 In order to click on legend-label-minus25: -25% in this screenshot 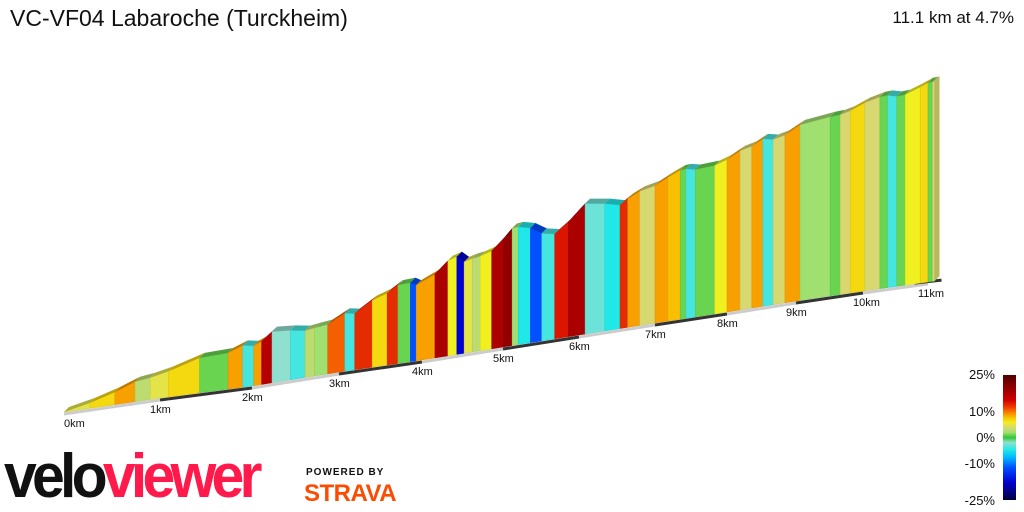, I will do `click(979, 500)`.